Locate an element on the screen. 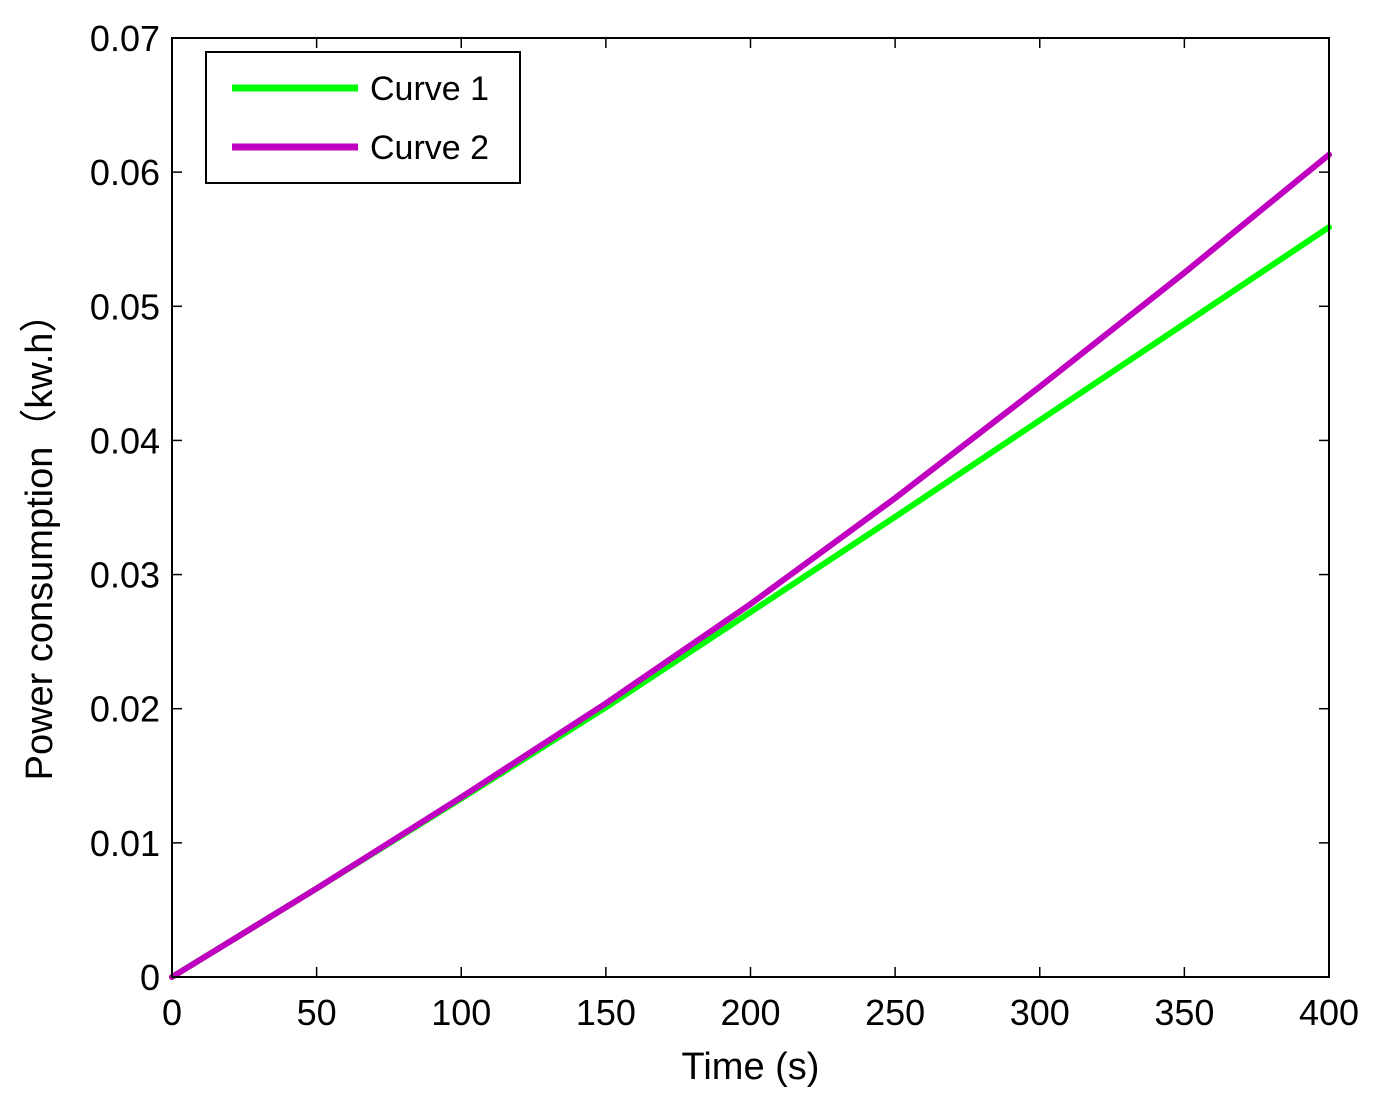 The height and width of the screenshot is (1114, 1387). y-tick-label: 0.06 is located at coordinates (125, 172).